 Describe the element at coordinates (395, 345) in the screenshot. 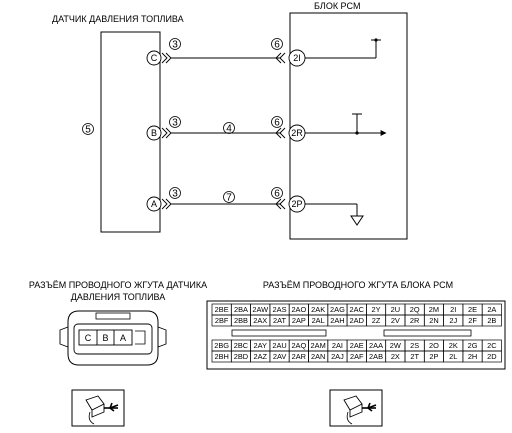

I see `terminal-label: 2W` at that location.